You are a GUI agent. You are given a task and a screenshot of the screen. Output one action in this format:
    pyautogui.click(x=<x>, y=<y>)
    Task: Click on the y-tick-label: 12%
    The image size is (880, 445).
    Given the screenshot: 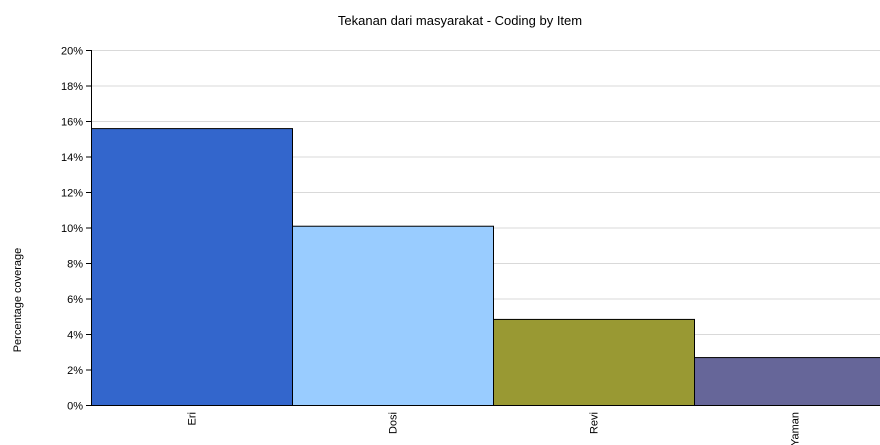 What is the action you would take?
    pyautogui.click(x=72, y=194)
    